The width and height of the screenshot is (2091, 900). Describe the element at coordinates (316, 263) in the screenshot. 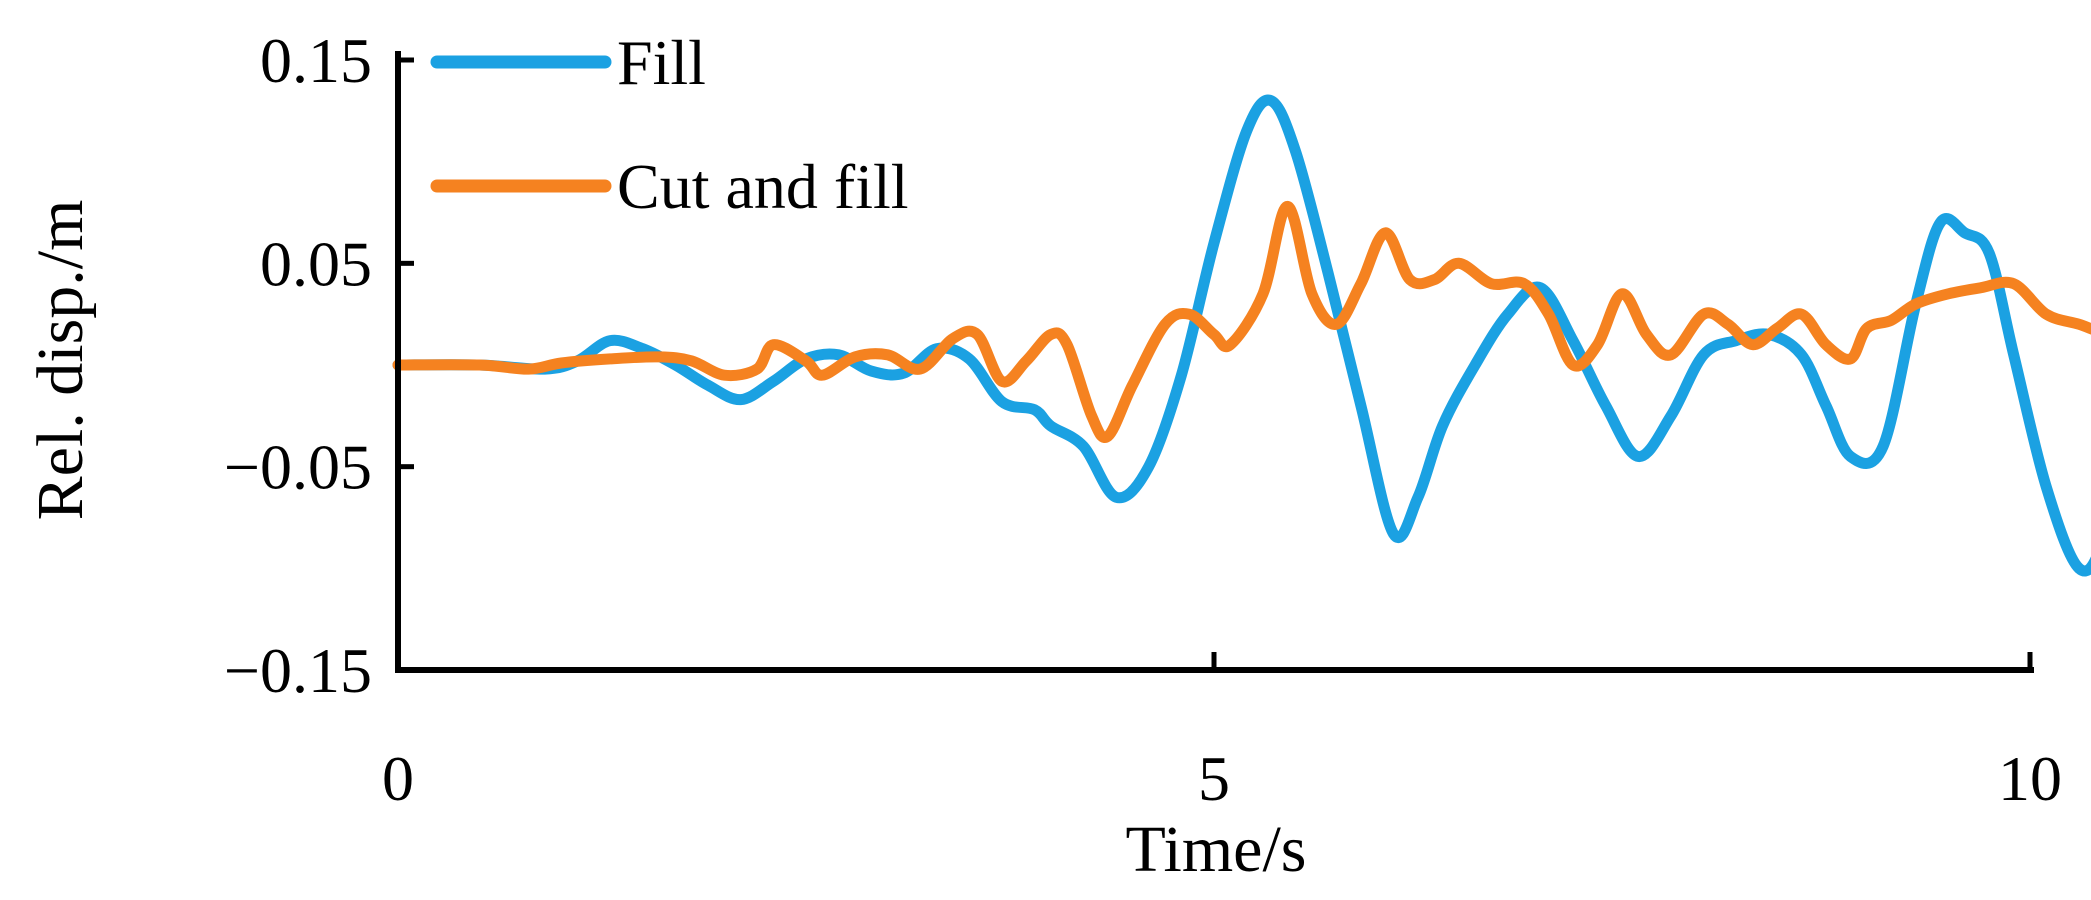

I see `y-tick-label: 0.05` at that location.